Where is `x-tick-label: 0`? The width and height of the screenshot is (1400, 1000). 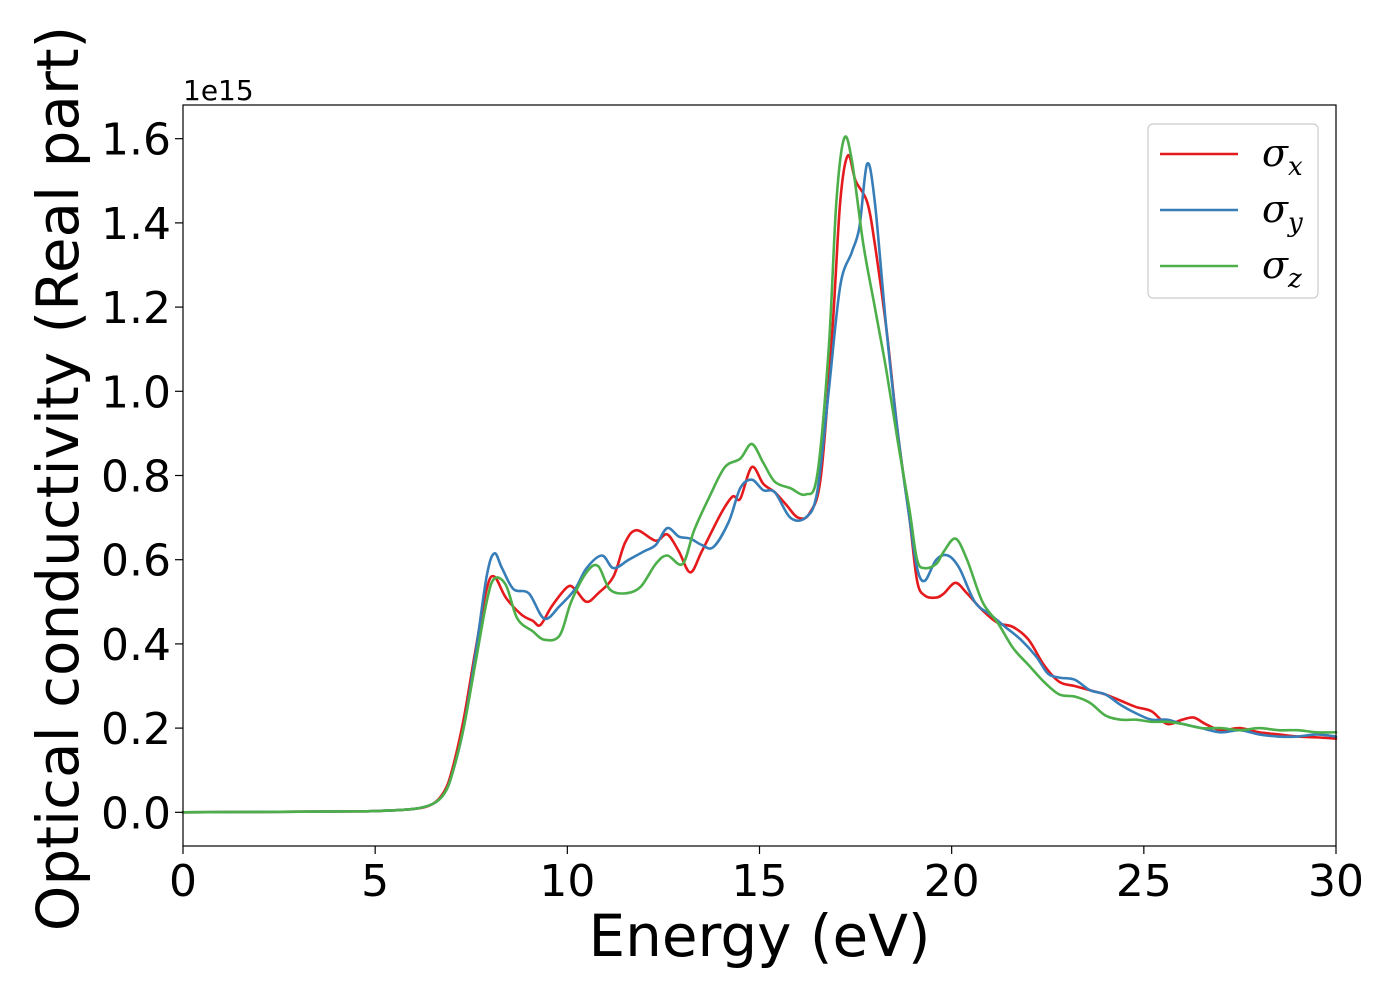 x-tick-label: 0 is located at coordinates (183, 881).